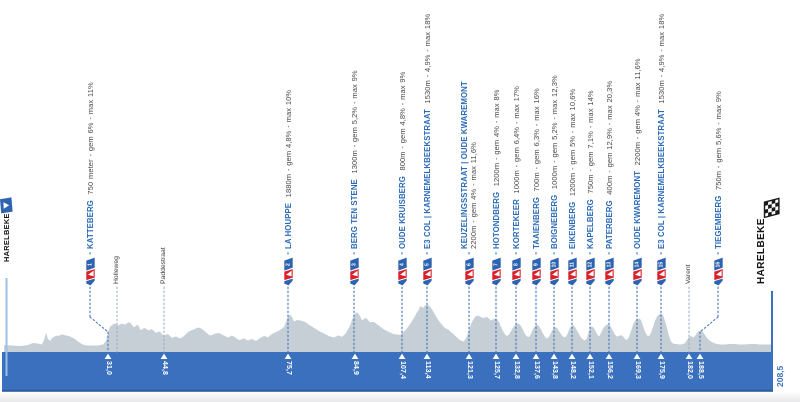 This screenshot has height=402, width=800. I want to click on climb-stats: 750m - gem 5,6% - max 9%, so click(718, 143).